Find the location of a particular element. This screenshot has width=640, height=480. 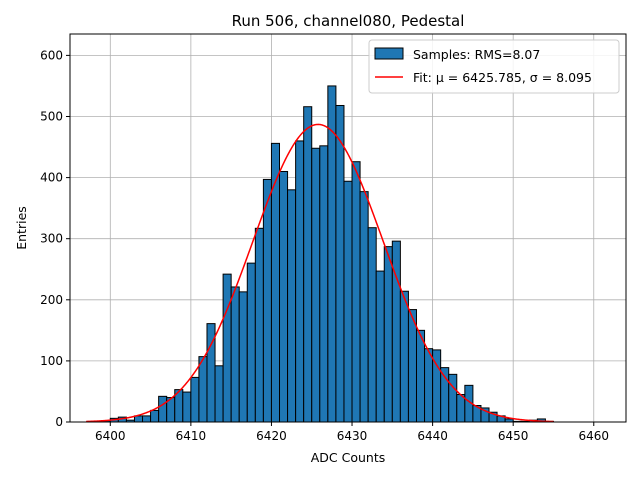

x-axis-label: ADC Counts is located at coordinates (348, 457).